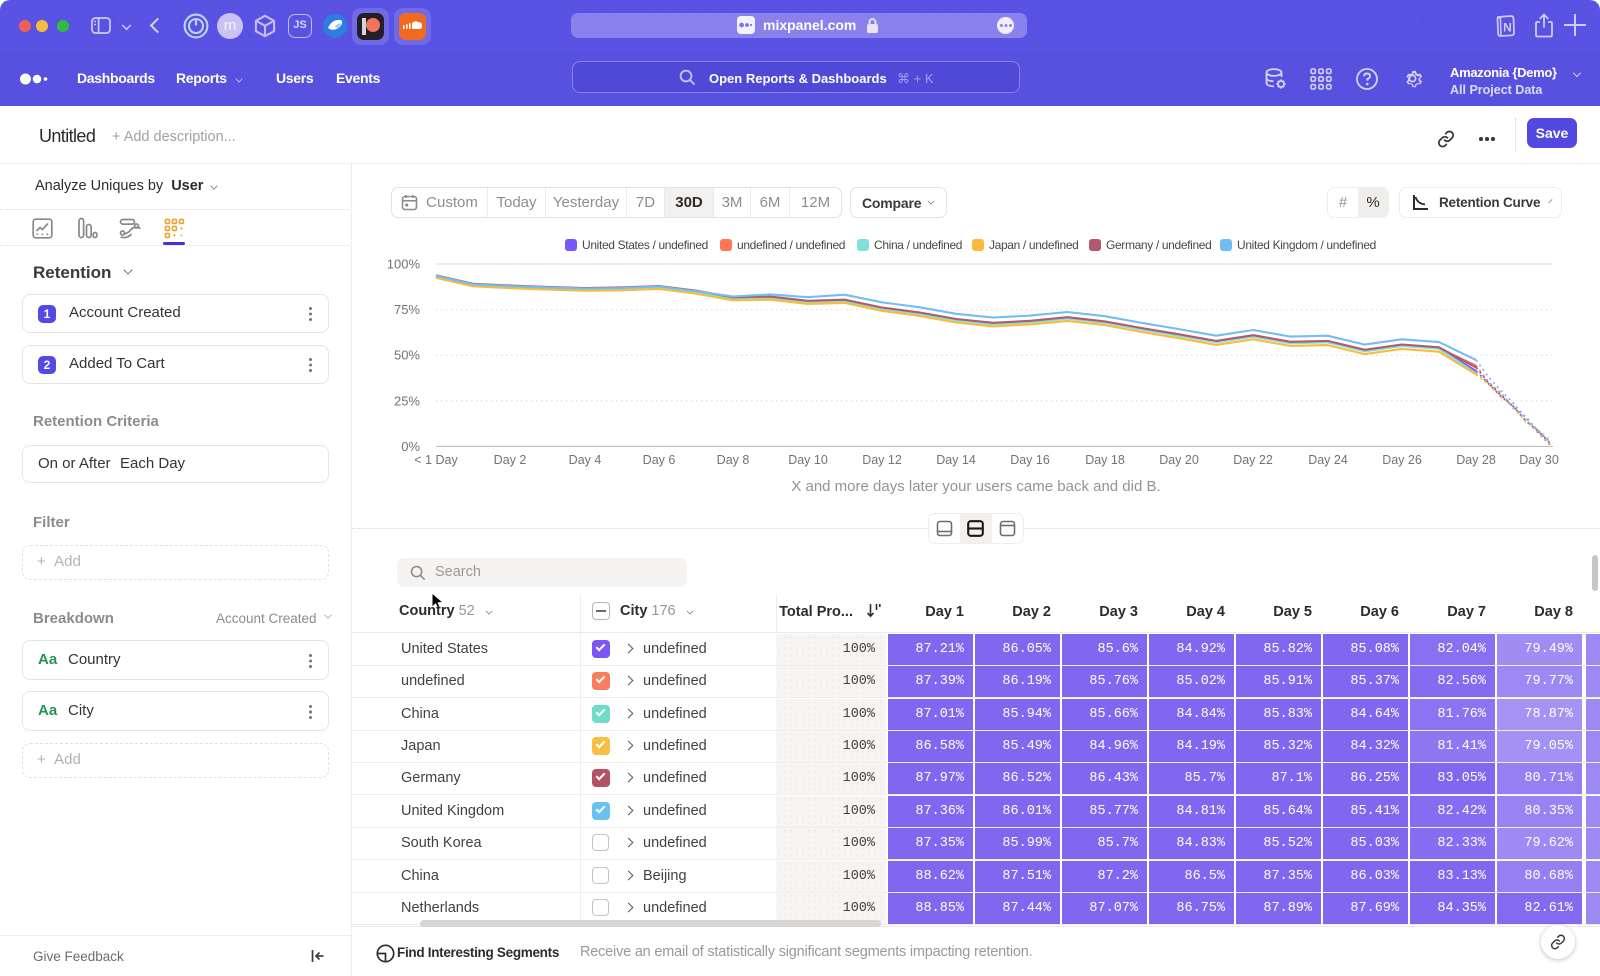  What do you see at coordinates (1507, 28) in the screenshot?
I see `svg-text: N` at bounding box center [1507, 28].